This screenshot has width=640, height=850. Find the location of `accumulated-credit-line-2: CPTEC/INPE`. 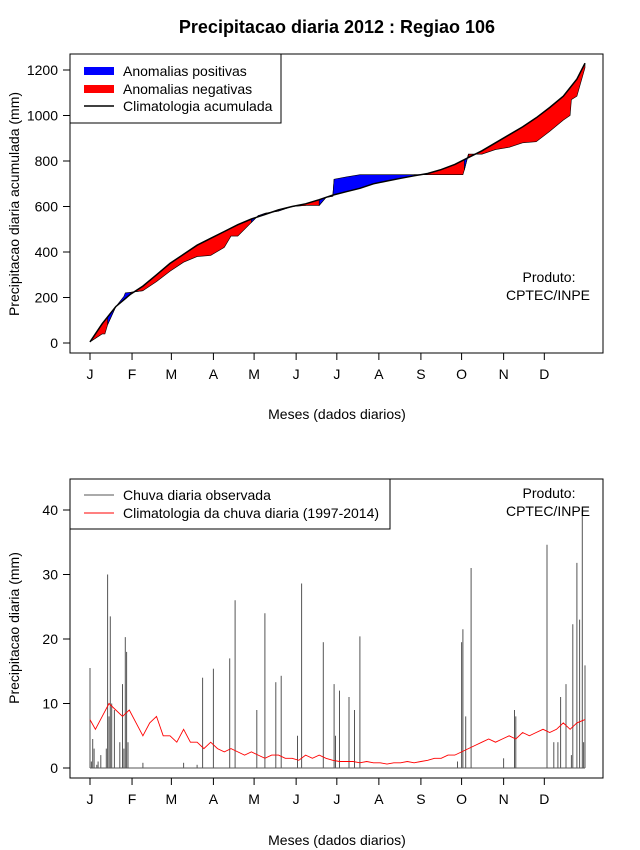

accumulated-credit-line-2: CPTEC/INPE is located at coordinates (548, 295).